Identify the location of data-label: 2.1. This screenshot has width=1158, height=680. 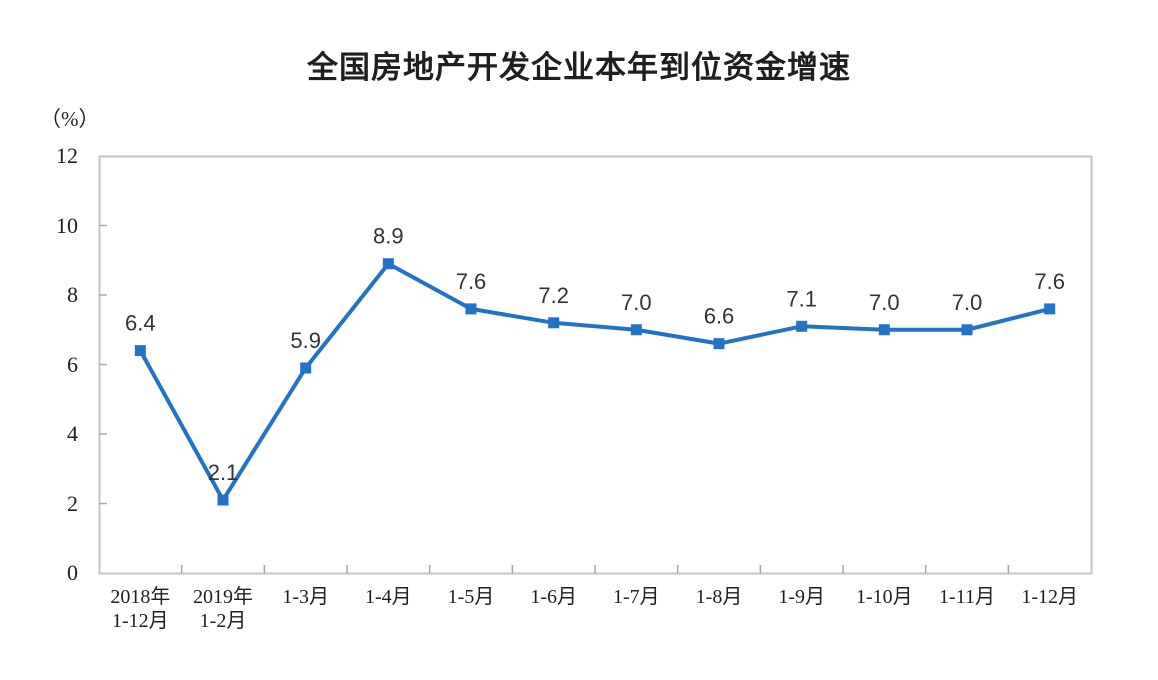
(223, 472).